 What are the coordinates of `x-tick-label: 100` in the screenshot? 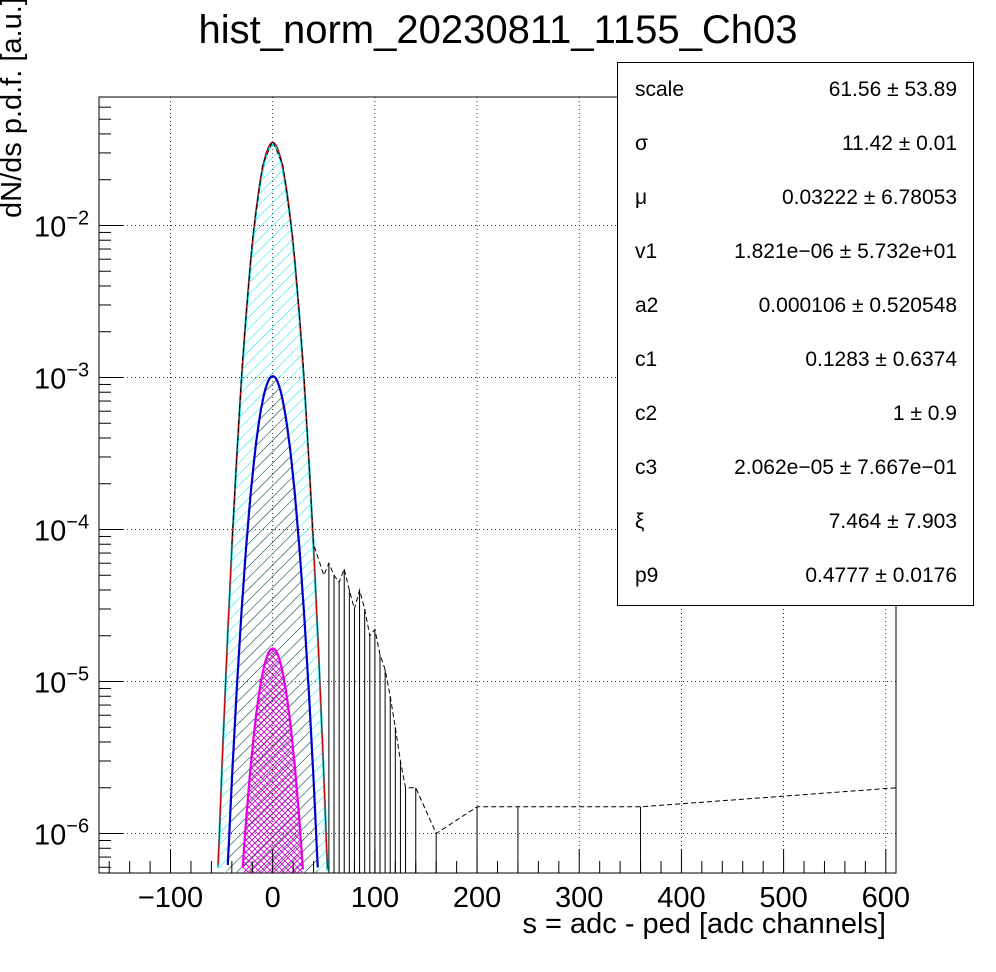 It's located at (375, 898).